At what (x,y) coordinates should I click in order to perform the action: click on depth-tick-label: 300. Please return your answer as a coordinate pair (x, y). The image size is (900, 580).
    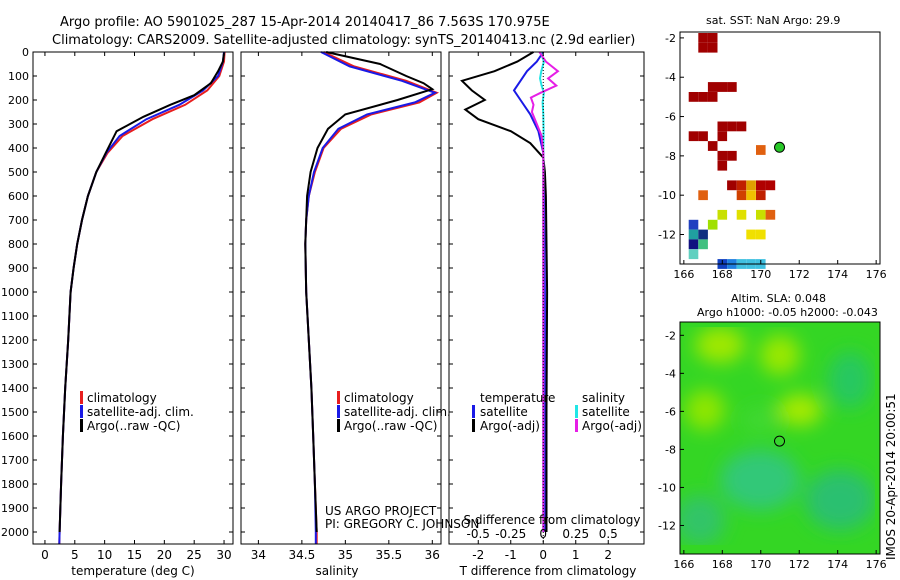
    Looking at the image, I should click on (18, 124).